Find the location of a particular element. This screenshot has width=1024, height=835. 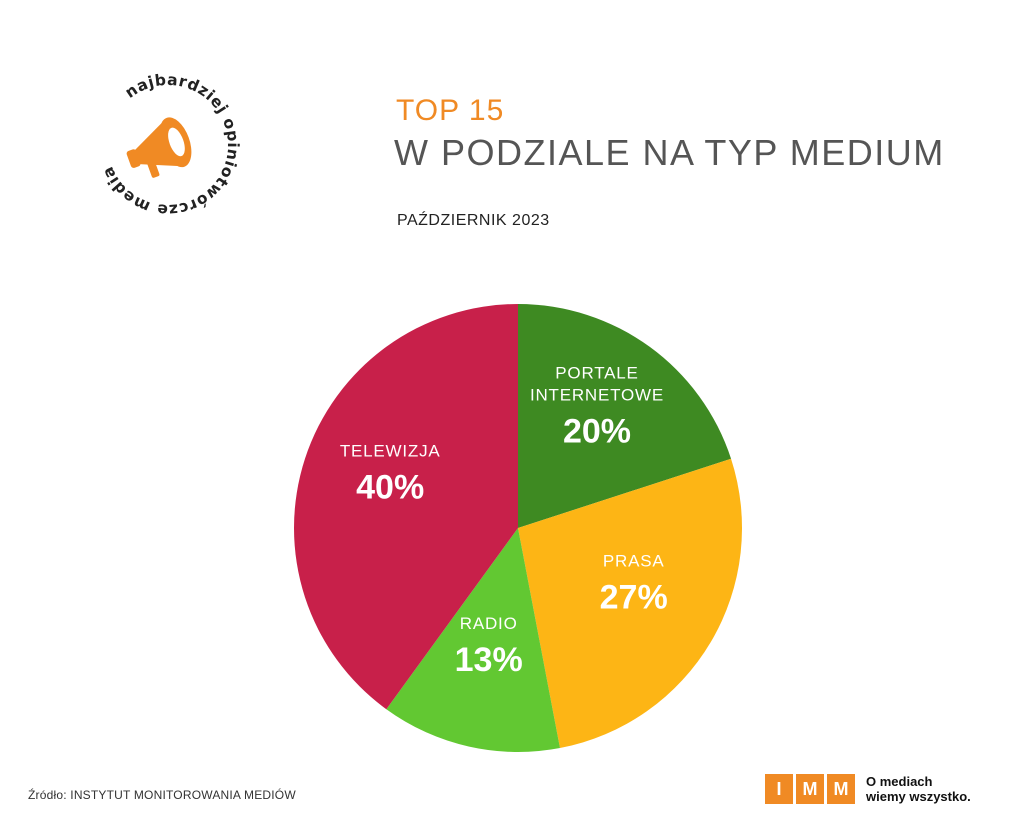

slice-label-prasa: PRASA is located at coordinates (634, 560).